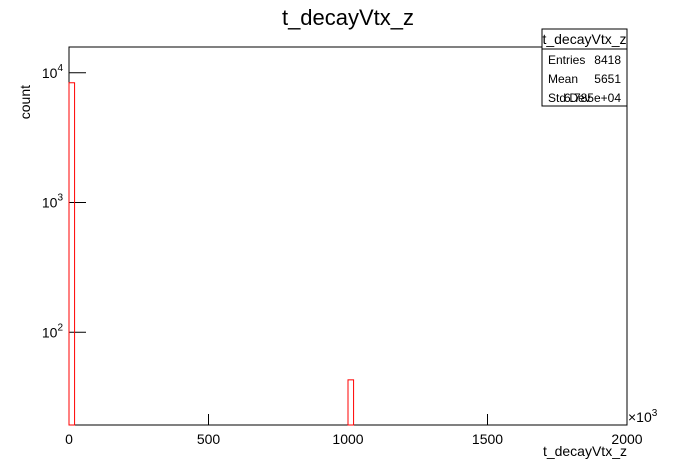 Image resolution: width=696 pixels, height=472 pixels. Describe the element at coordinates (655, 413) in the screenshot. I see `x-scale-exponent: 3` at that location.